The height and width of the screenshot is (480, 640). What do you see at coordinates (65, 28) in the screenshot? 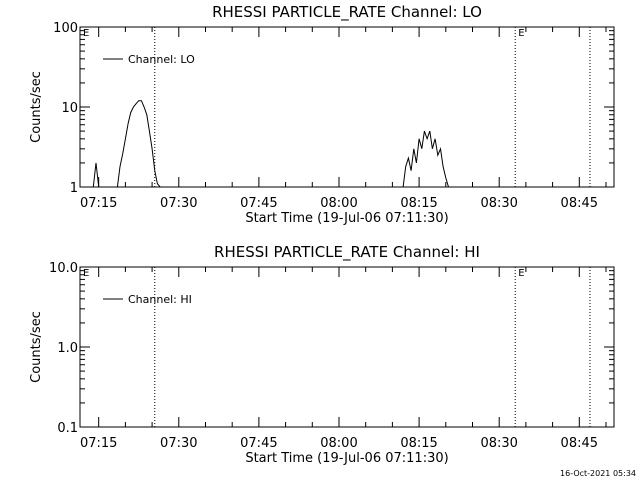
I see `y-tick-label: 100` at bounding box center [65, 28].